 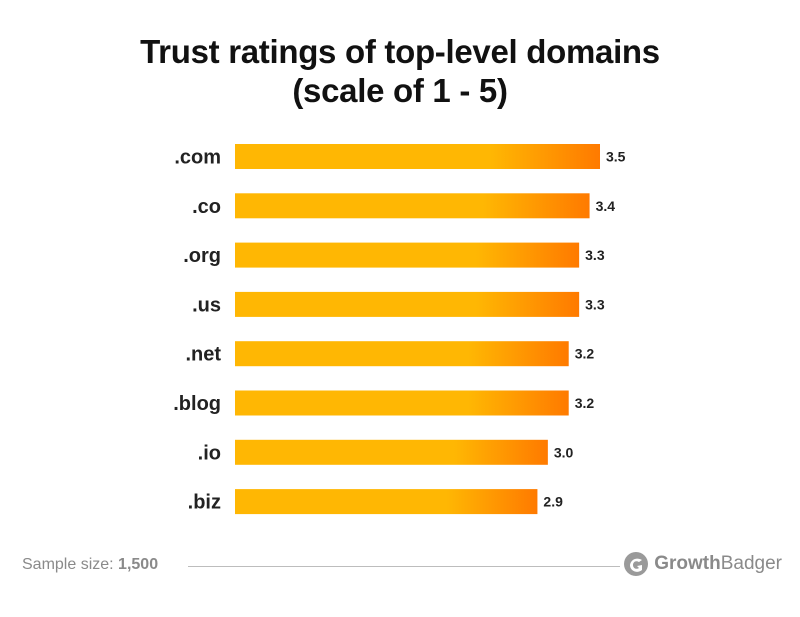 What do you see at coordinates (68, 564) in the screenshot?
I see `sample-size-label: Sample size:` at bounding box center [68, 564].